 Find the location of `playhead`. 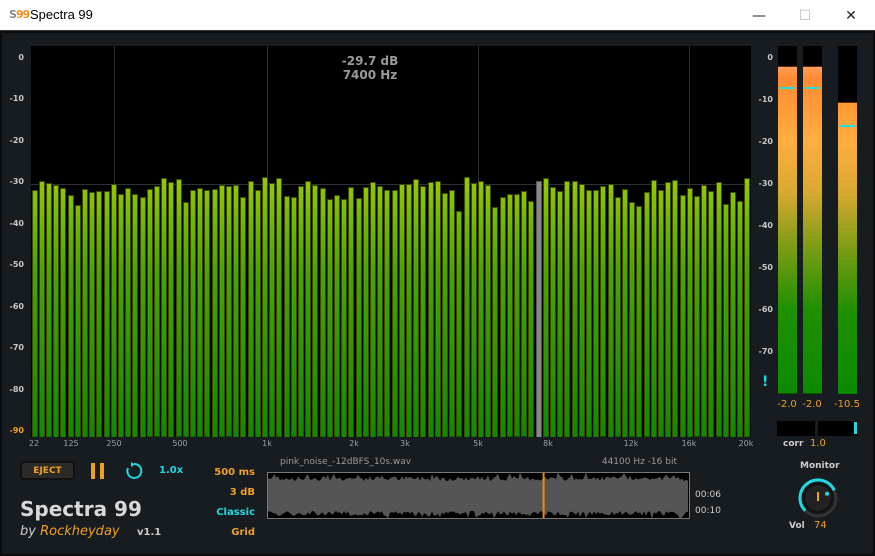

playhead is located at coordinates (543, 495).